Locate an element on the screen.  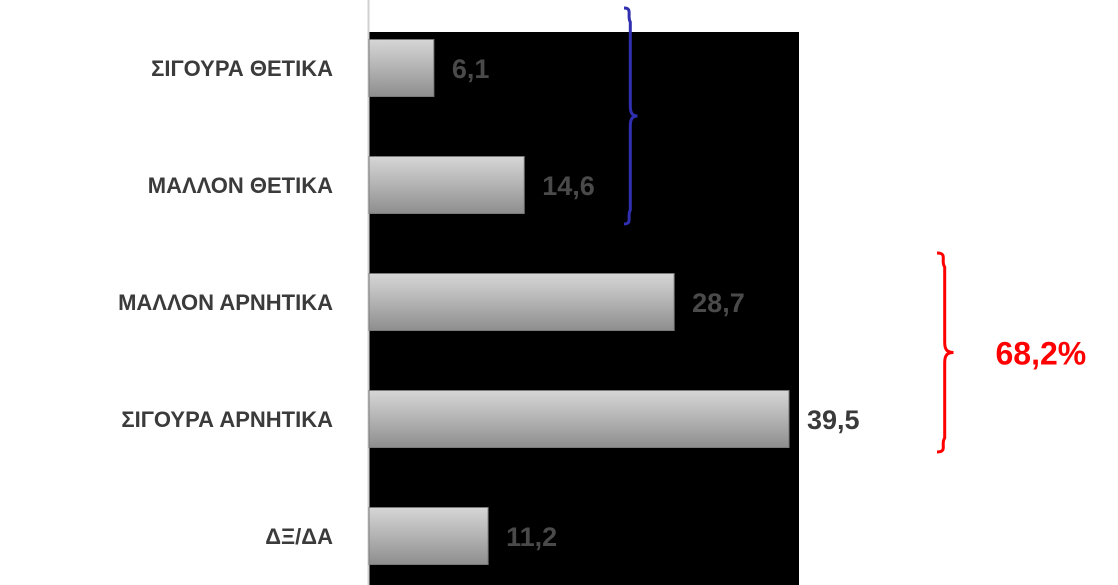
category-label: ΜΑΛΛΟΝ ΘΕΤΙΚΑ is located at coordinates (240, 185).